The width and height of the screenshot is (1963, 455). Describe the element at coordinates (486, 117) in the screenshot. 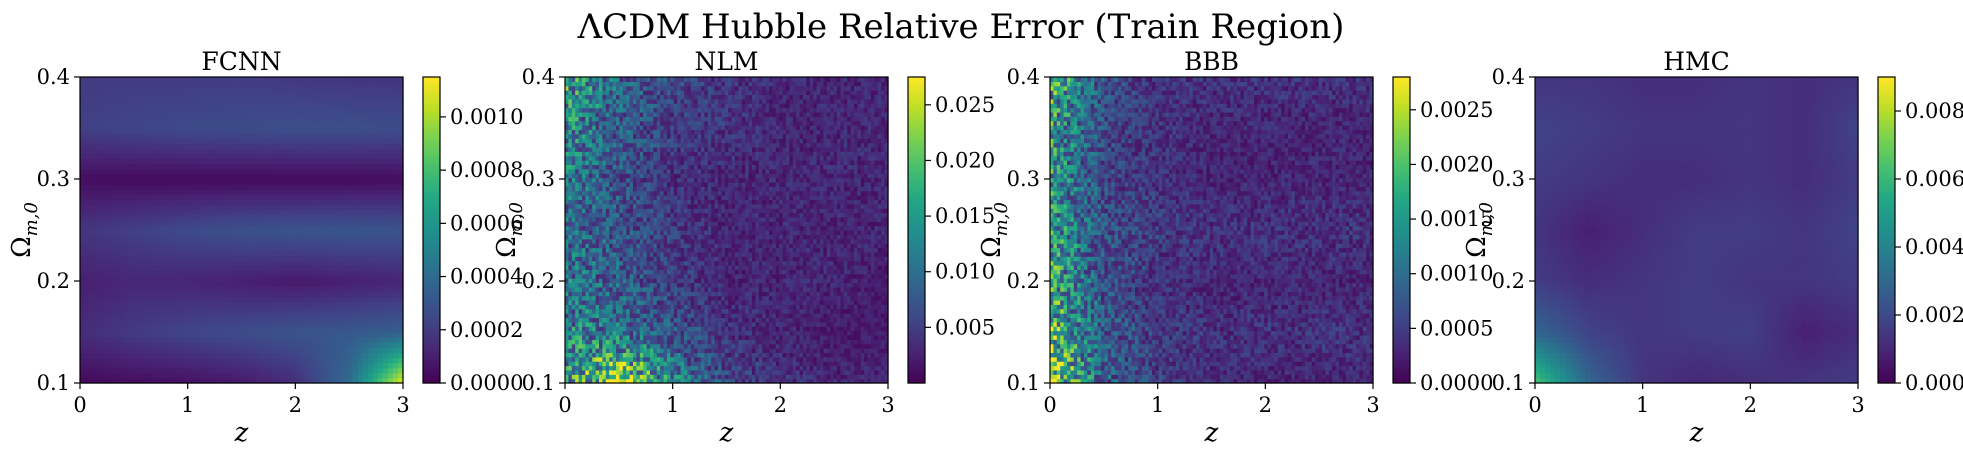

I see `colorbar-tick-label: 0.0010` at that location.